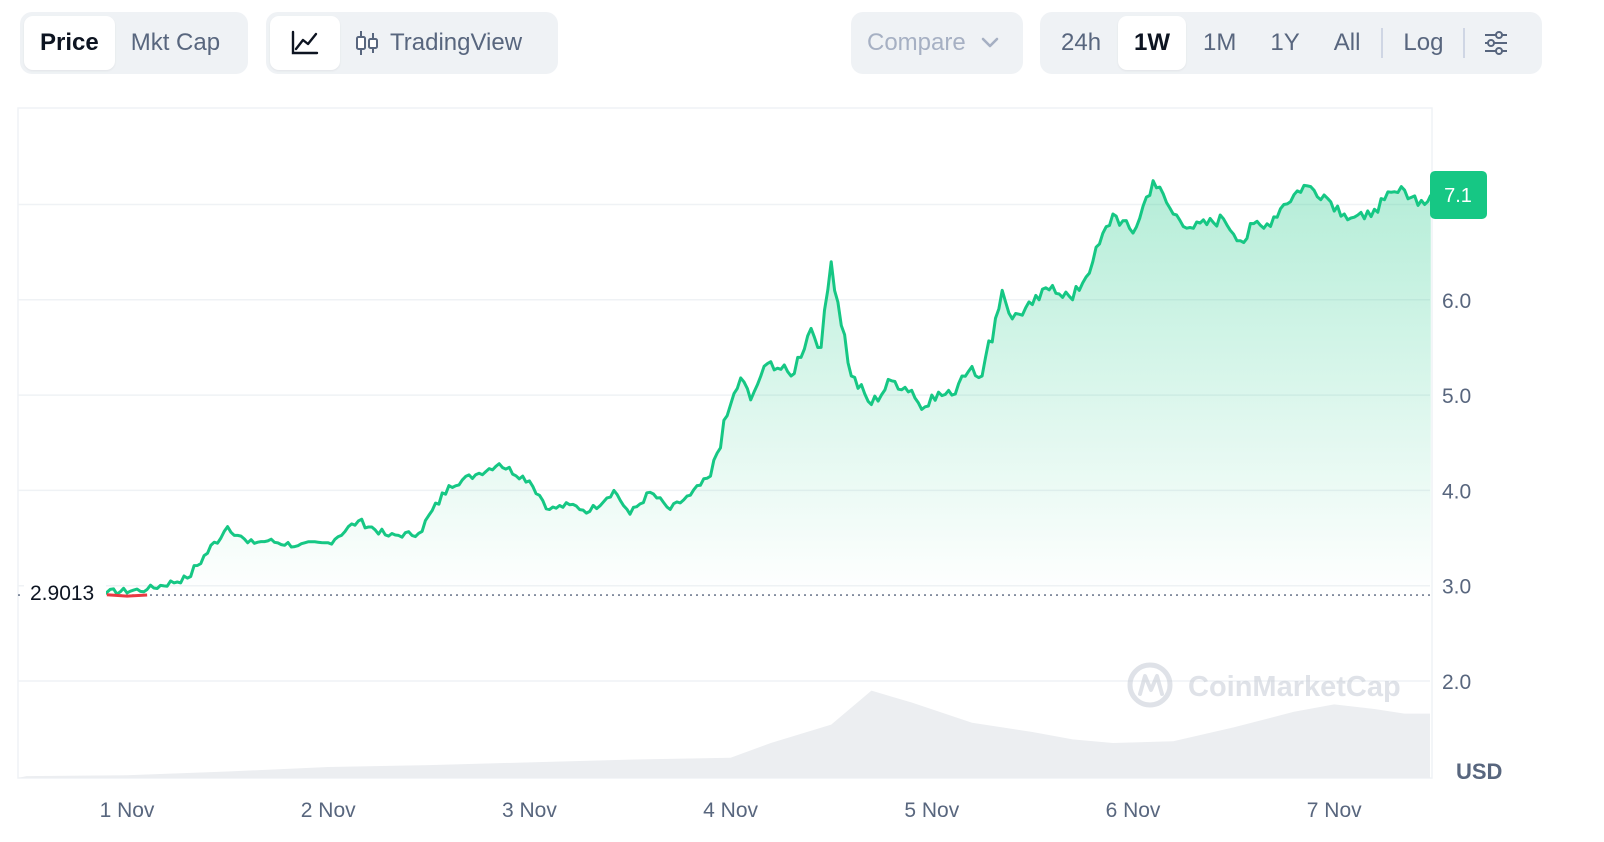  Describe the element at coordinates (127, 595) in the screenshot. I see `price-line-below-open` at that location.